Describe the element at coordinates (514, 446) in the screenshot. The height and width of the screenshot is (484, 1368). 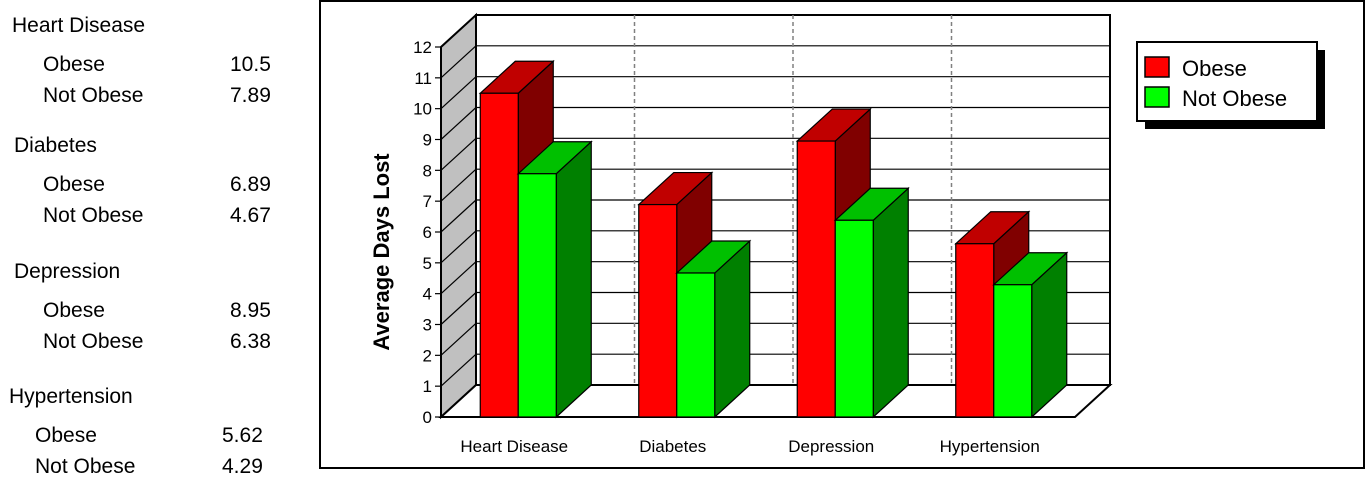
I see `x-tick-label: Heart Disease` at that location.